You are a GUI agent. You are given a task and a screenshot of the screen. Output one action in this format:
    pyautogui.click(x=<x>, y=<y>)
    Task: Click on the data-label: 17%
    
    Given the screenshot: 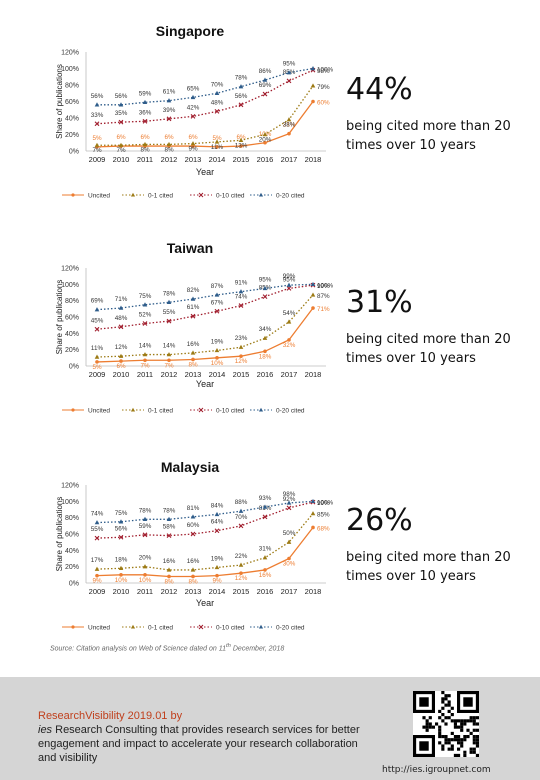 What is the action you would take?
    pyautogui.click(x=97, y=560)
    